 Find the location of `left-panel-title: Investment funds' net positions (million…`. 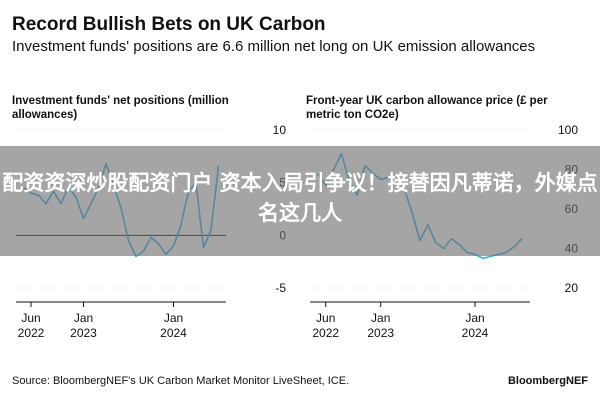

left-panel-title: Investment funds' net positions (million… is located at coordinates (120, 108).